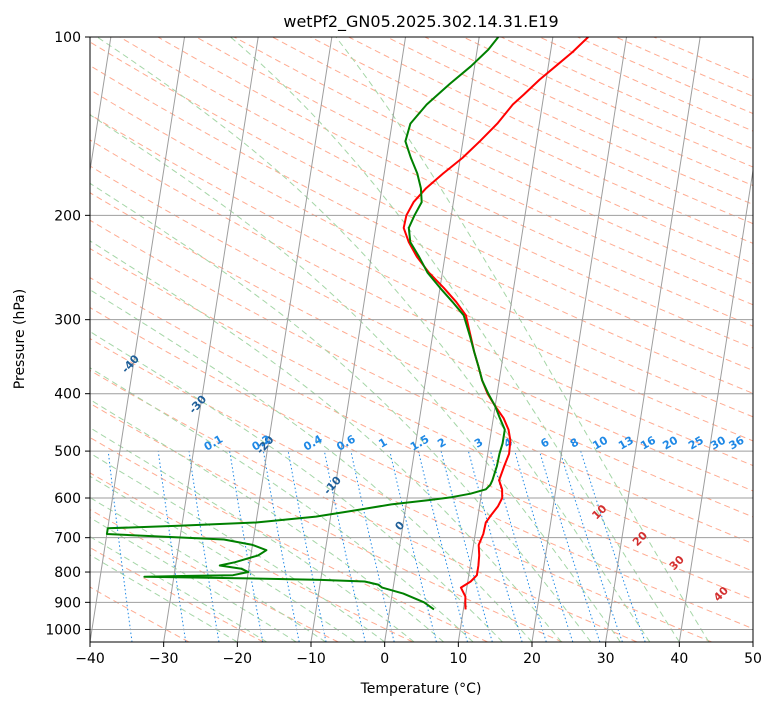  Describe the element at coordinates (67, 499) in the screenshot. I see `y-tick-label: 600` at that location.